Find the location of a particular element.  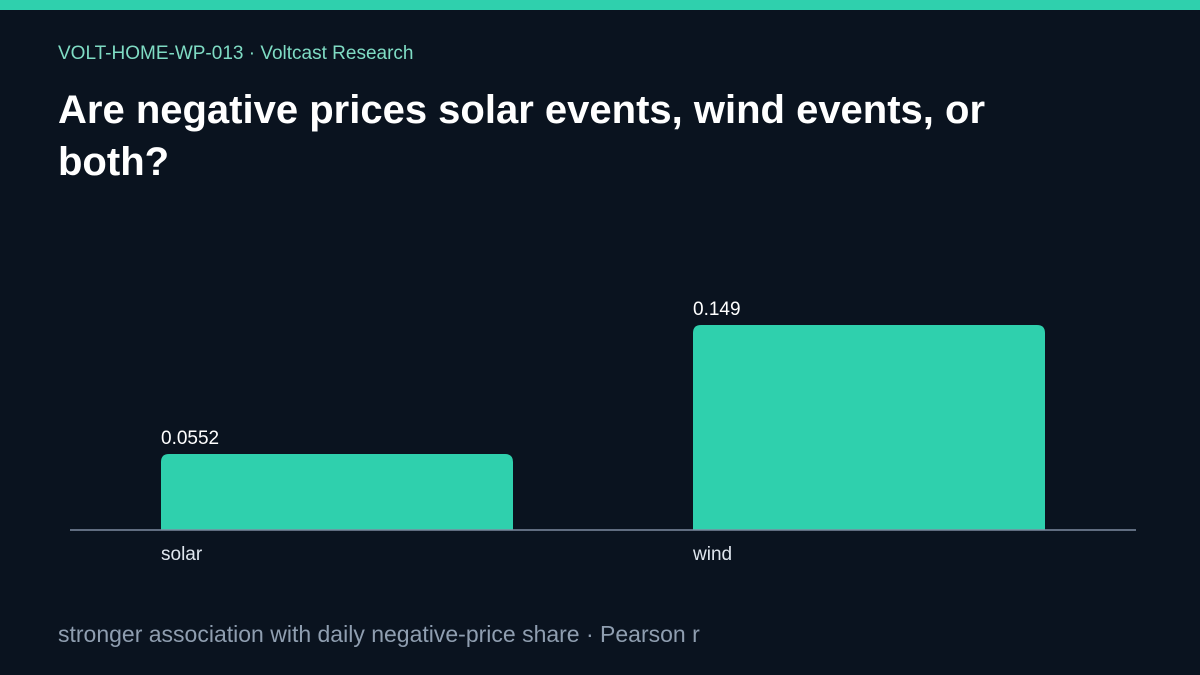

category-label-solar: solar is located at coordinates (182, 554).